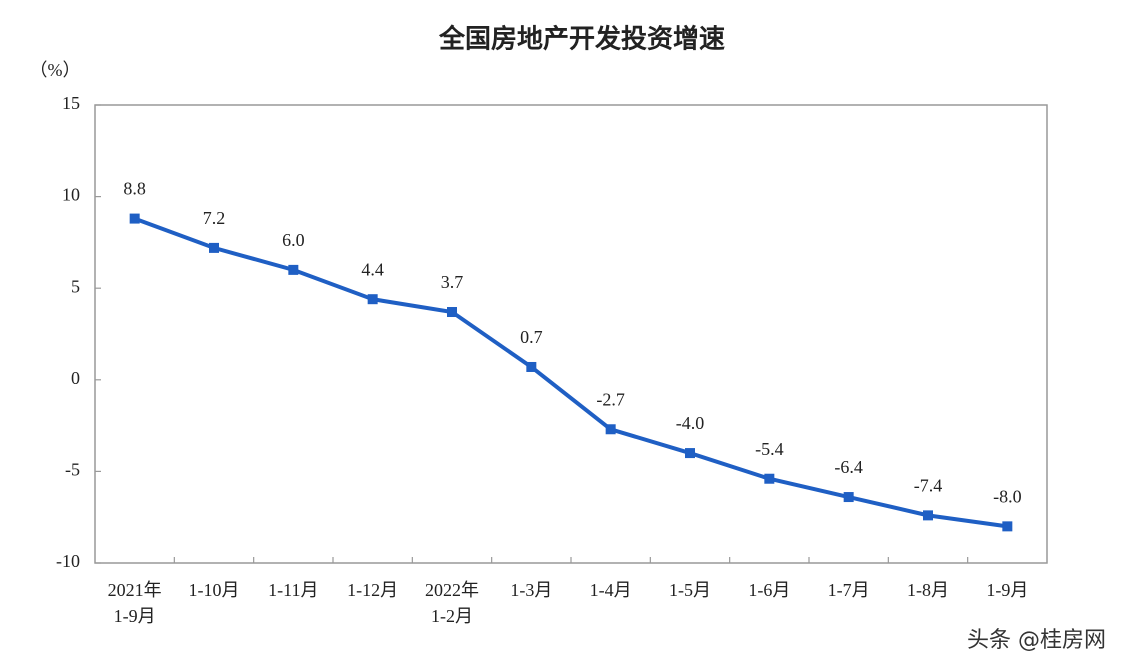  What do you see at coordinates (373, 590) in the screenshot?
I see `x-tick-label: 1-12月` at bounding box center [373, 590].